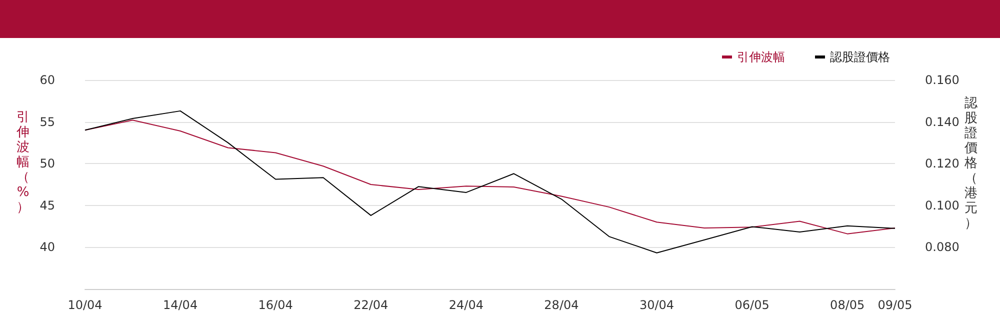 This screenshot has height=324, width=1000. What do you see at coordinates (942, 80) in the screenshot?
I see `y2-tick-label: 0.160` at bounding box center [942, 80].